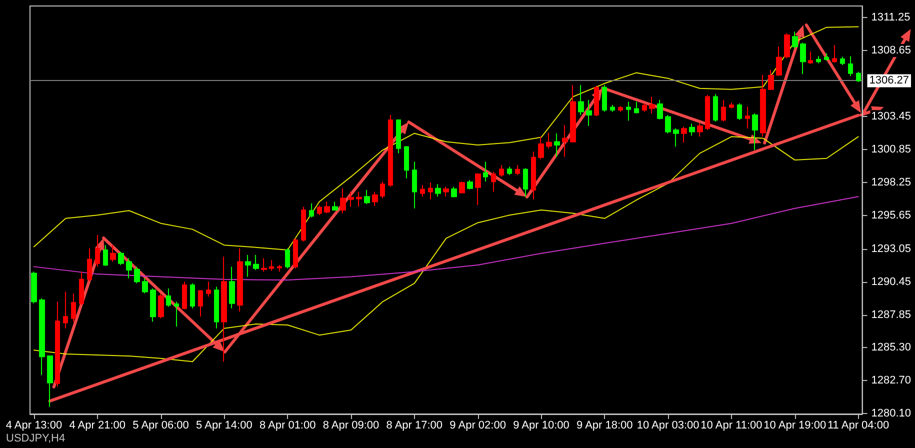  Describe the element at coordinates (891, 413) in the screenshot. I see `y-tick-label: 1280.10` at that location.